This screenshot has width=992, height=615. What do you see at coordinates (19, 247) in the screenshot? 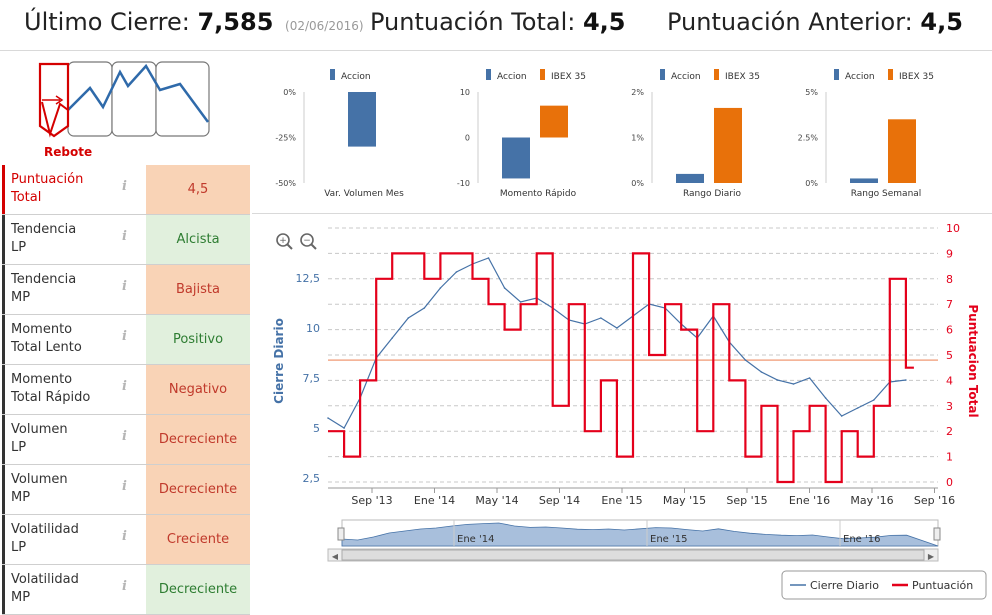
I see `indicator-label-line2: LP` at bounding box center [19, 247].